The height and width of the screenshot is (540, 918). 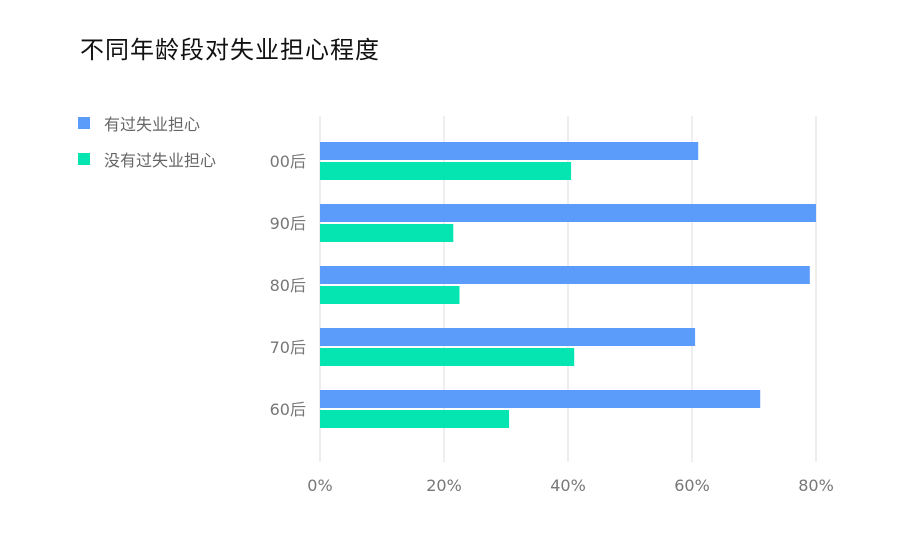 I want to click on legend-label-worried: 有过失业担心, so click(x=152, y=124).